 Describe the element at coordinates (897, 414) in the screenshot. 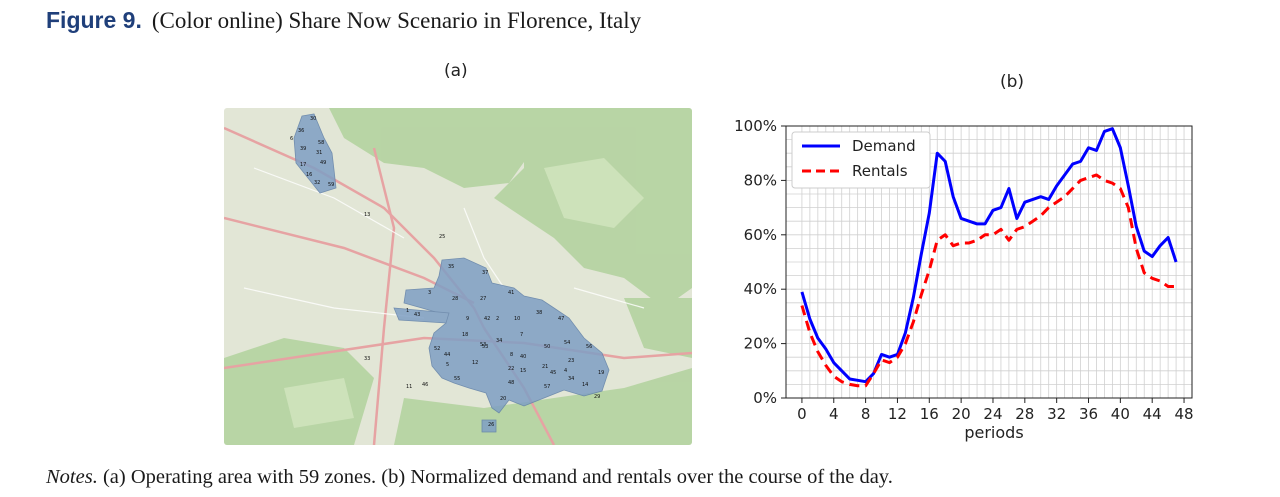

I see `x-tick-label: 12` at that location.